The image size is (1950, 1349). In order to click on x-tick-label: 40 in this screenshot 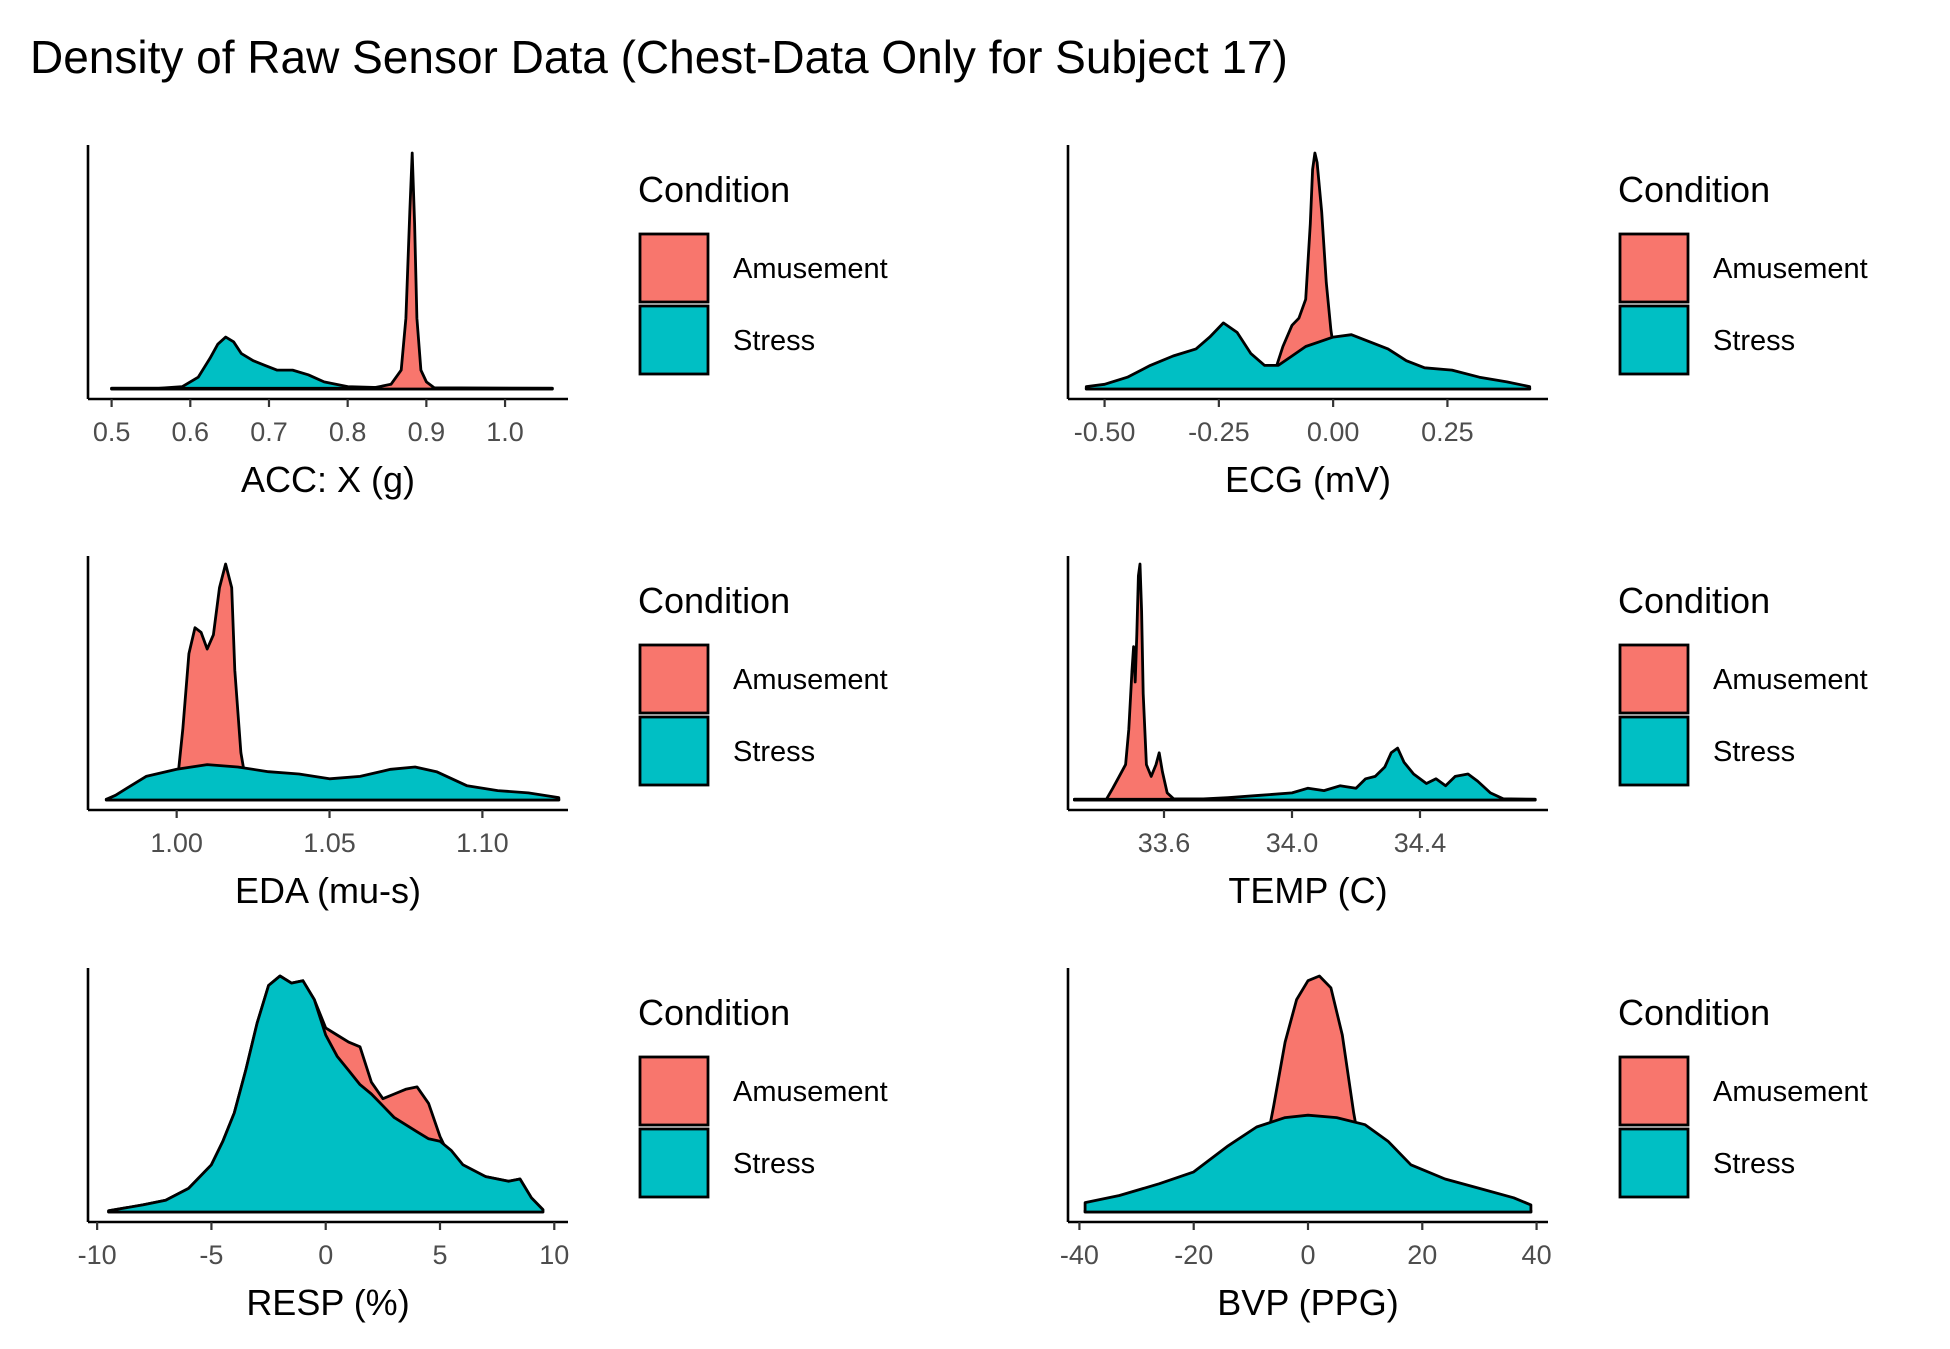, I will do `click(1537, 1255)`.